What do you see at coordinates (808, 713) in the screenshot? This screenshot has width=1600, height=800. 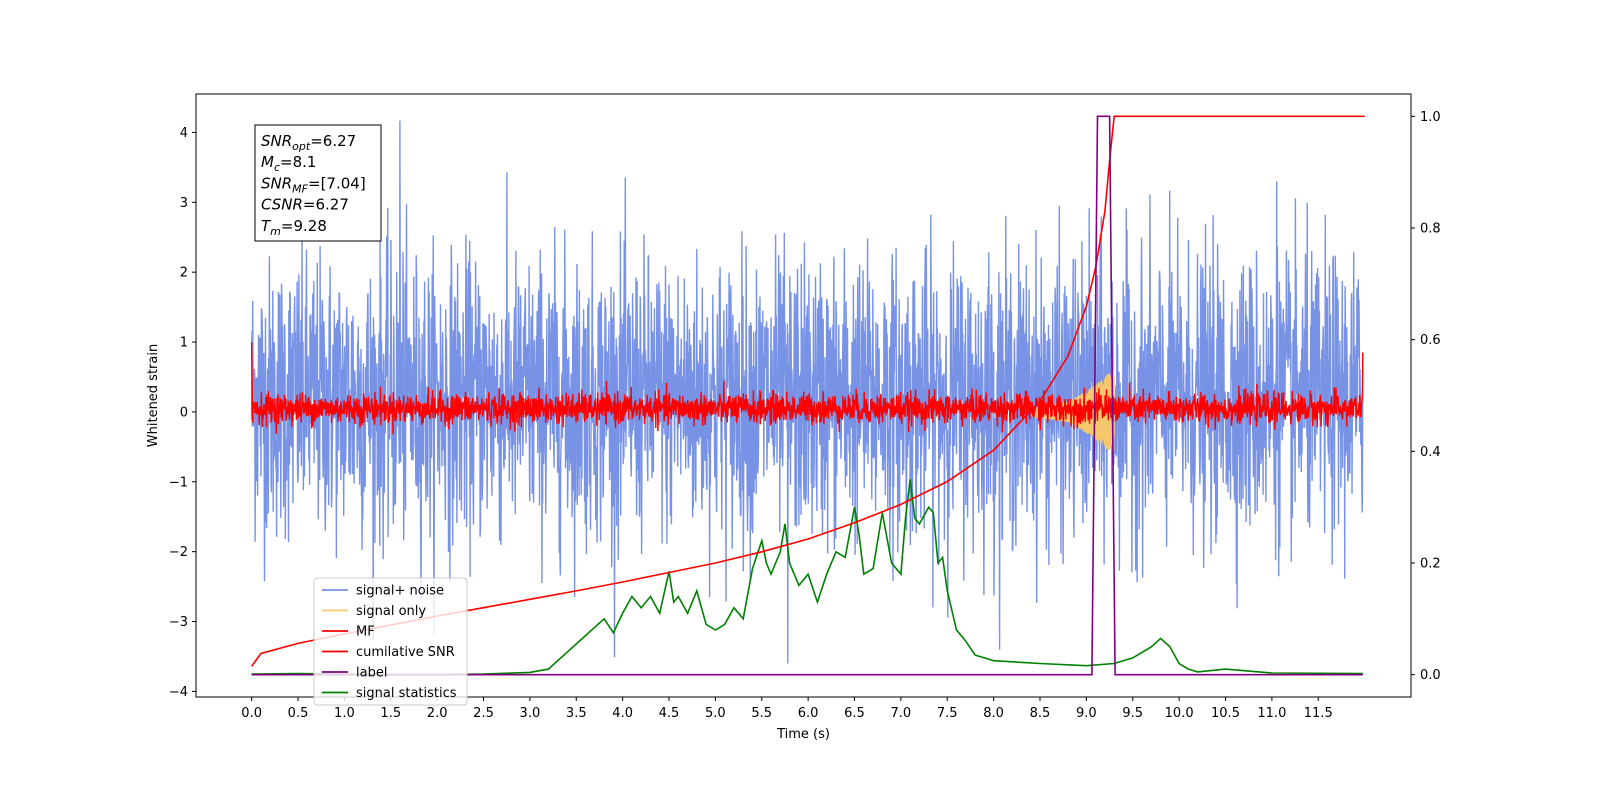 I see `x-tick-label: 6.0` at bounding box center [808, 713].